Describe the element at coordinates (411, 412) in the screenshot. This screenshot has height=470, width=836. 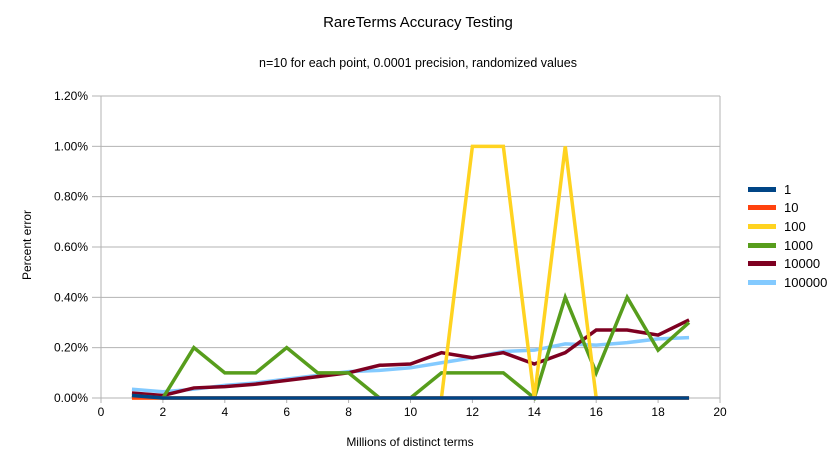
I see `x-tick-label: 10` at that location.